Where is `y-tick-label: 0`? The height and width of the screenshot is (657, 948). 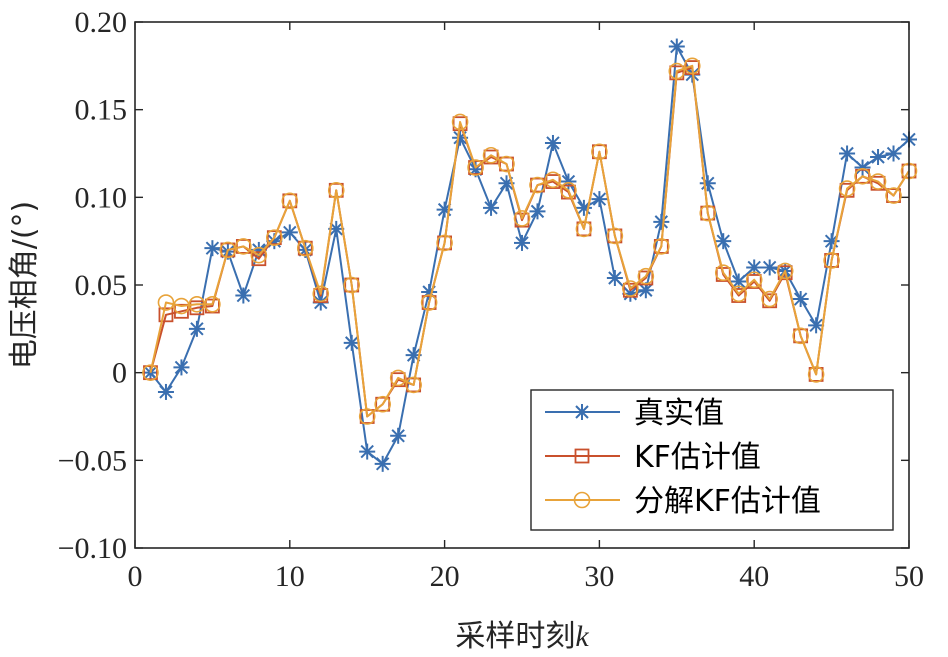 y-tick-label: 0 is located at coordinates (119, 373).